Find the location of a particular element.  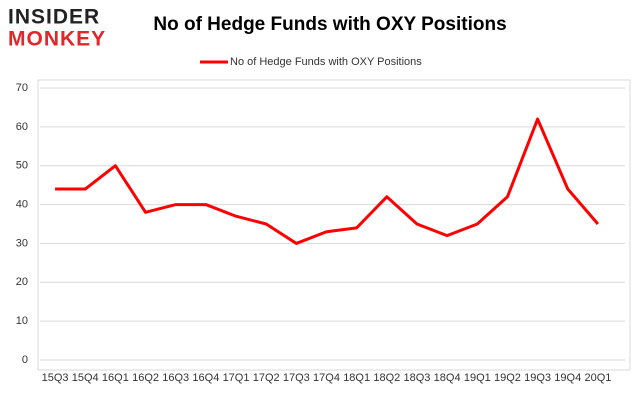

x-tick-label: 15Q3 is located at coordinates (55, 378).